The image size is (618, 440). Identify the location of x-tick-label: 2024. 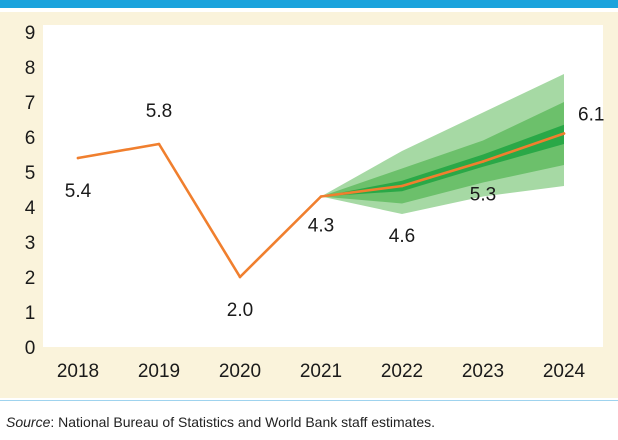
(564, 371).